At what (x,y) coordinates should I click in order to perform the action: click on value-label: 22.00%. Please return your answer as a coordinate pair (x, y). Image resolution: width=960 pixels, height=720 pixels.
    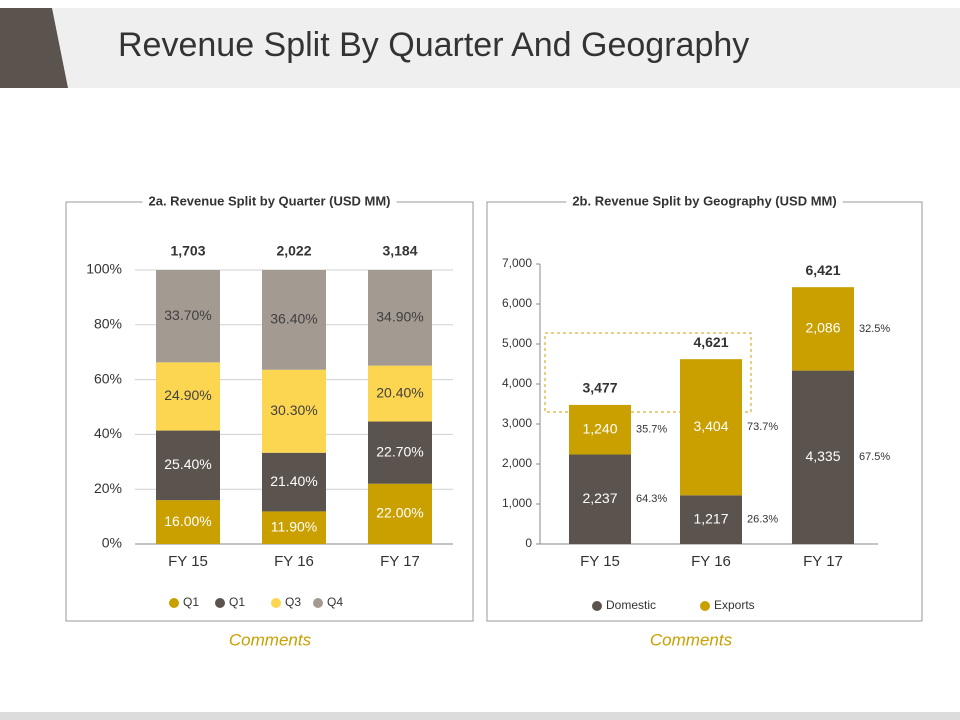
    Looking at the image, I should click on (399, 513).